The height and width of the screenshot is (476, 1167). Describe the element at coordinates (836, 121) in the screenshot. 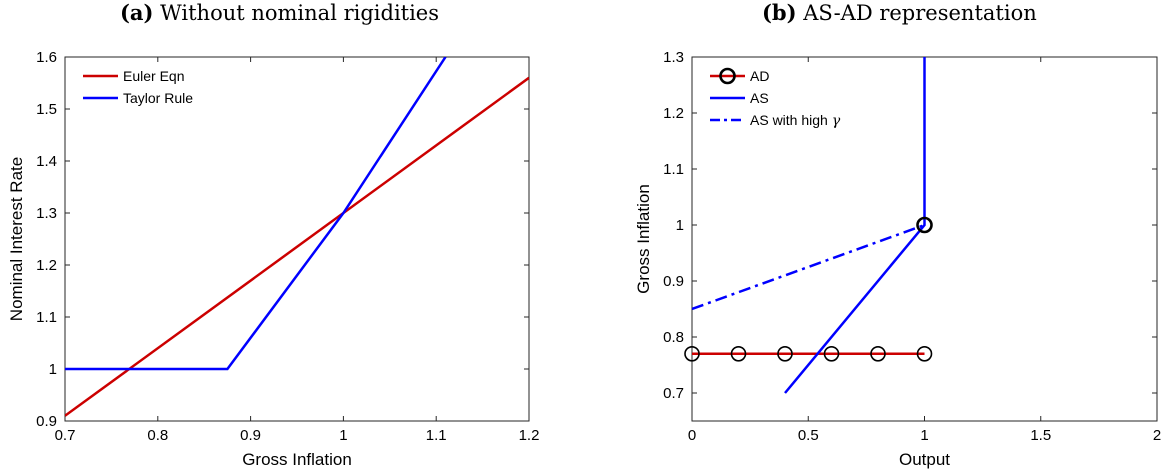

I see `legend-gamma-symbol: γ` at that location.